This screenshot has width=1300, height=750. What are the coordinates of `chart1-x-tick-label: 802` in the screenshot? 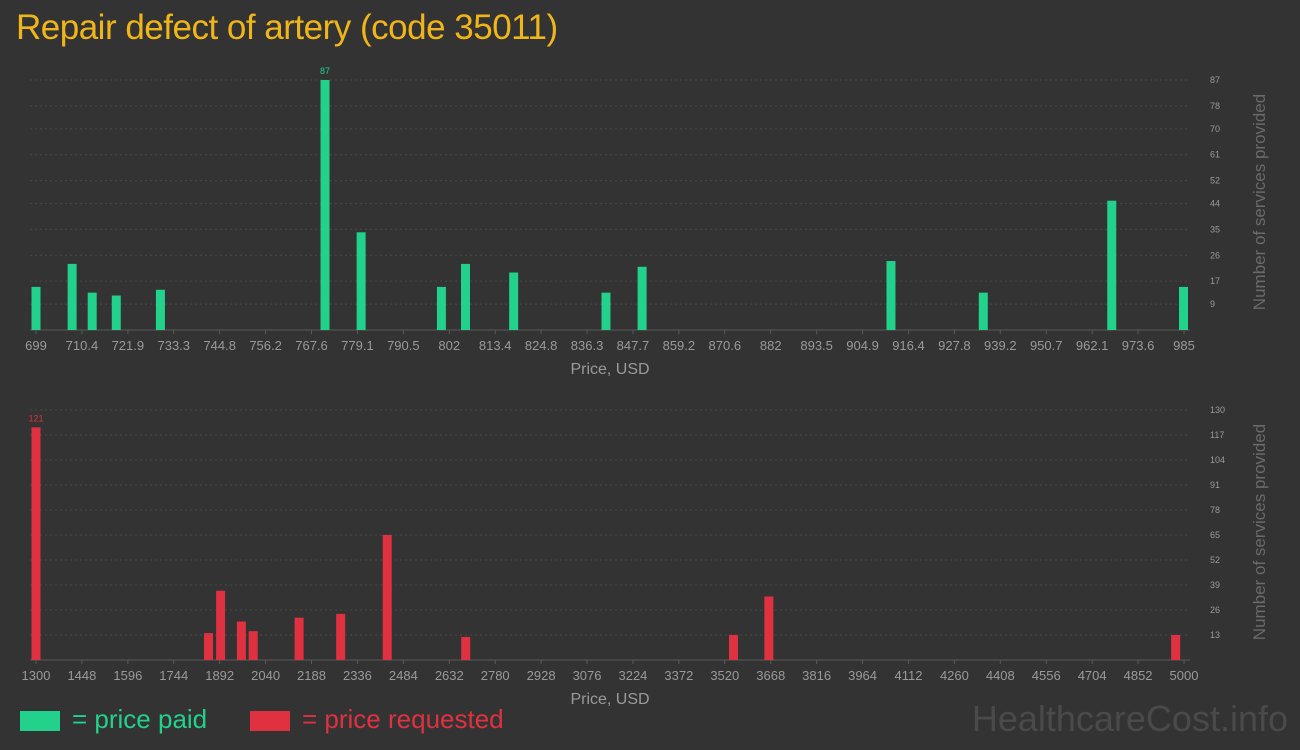 It's located at (449, 345).